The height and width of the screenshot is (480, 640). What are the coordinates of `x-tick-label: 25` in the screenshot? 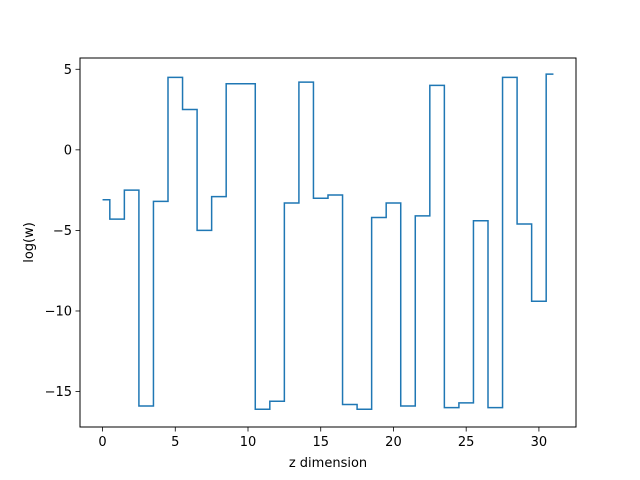 It's located at (466, 442).